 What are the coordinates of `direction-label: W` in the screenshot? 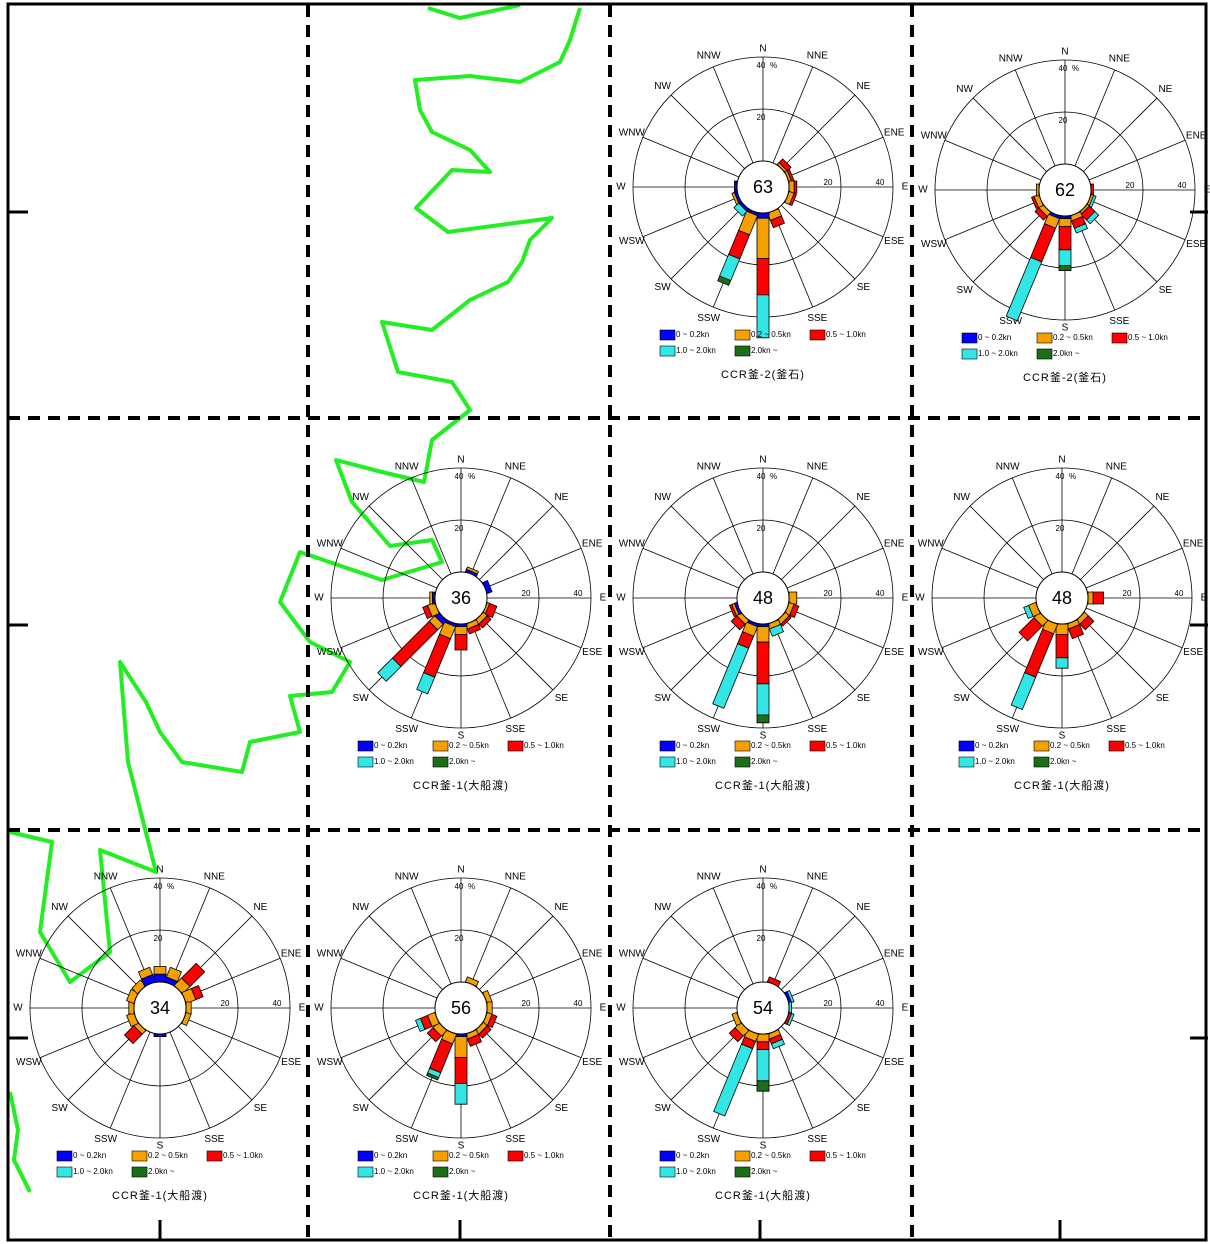 It's located at (621, 187).